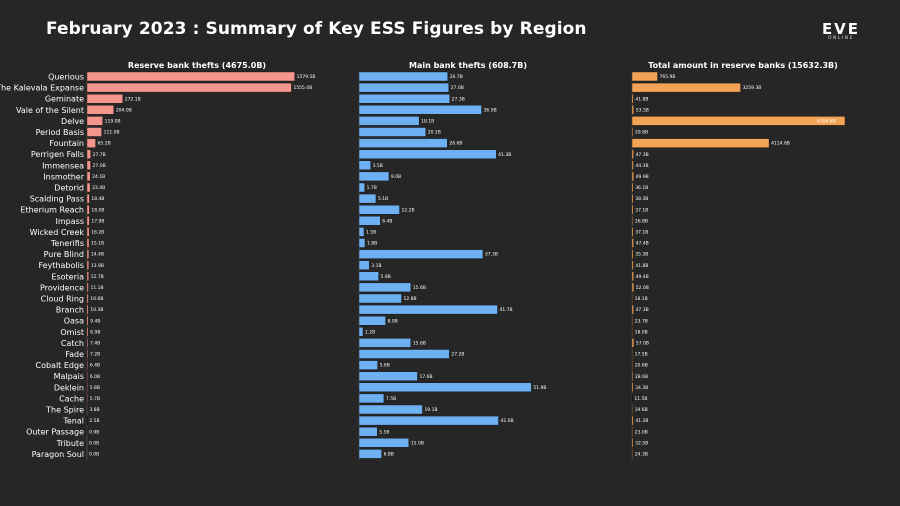  What do you see at coordinates (96, 288) in the screenshot?
I see `bar-value-label: 11.1B` at bounding box center [96, 288].